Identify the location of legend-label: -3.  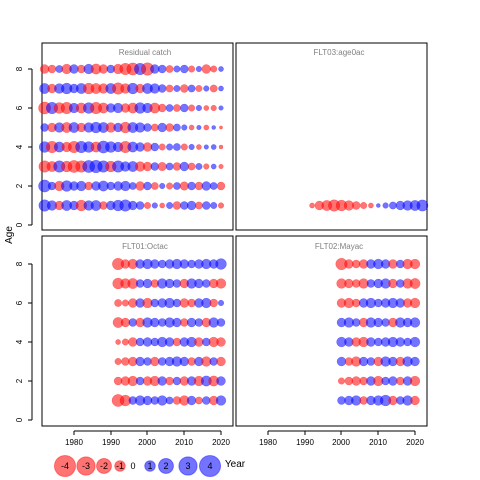
(86, 466).